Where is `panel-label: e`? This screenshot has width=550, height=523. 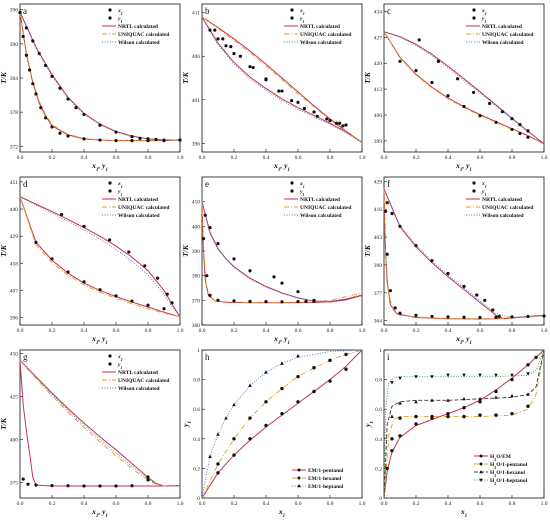
panel-label: e is located at coordinates (207, 184).